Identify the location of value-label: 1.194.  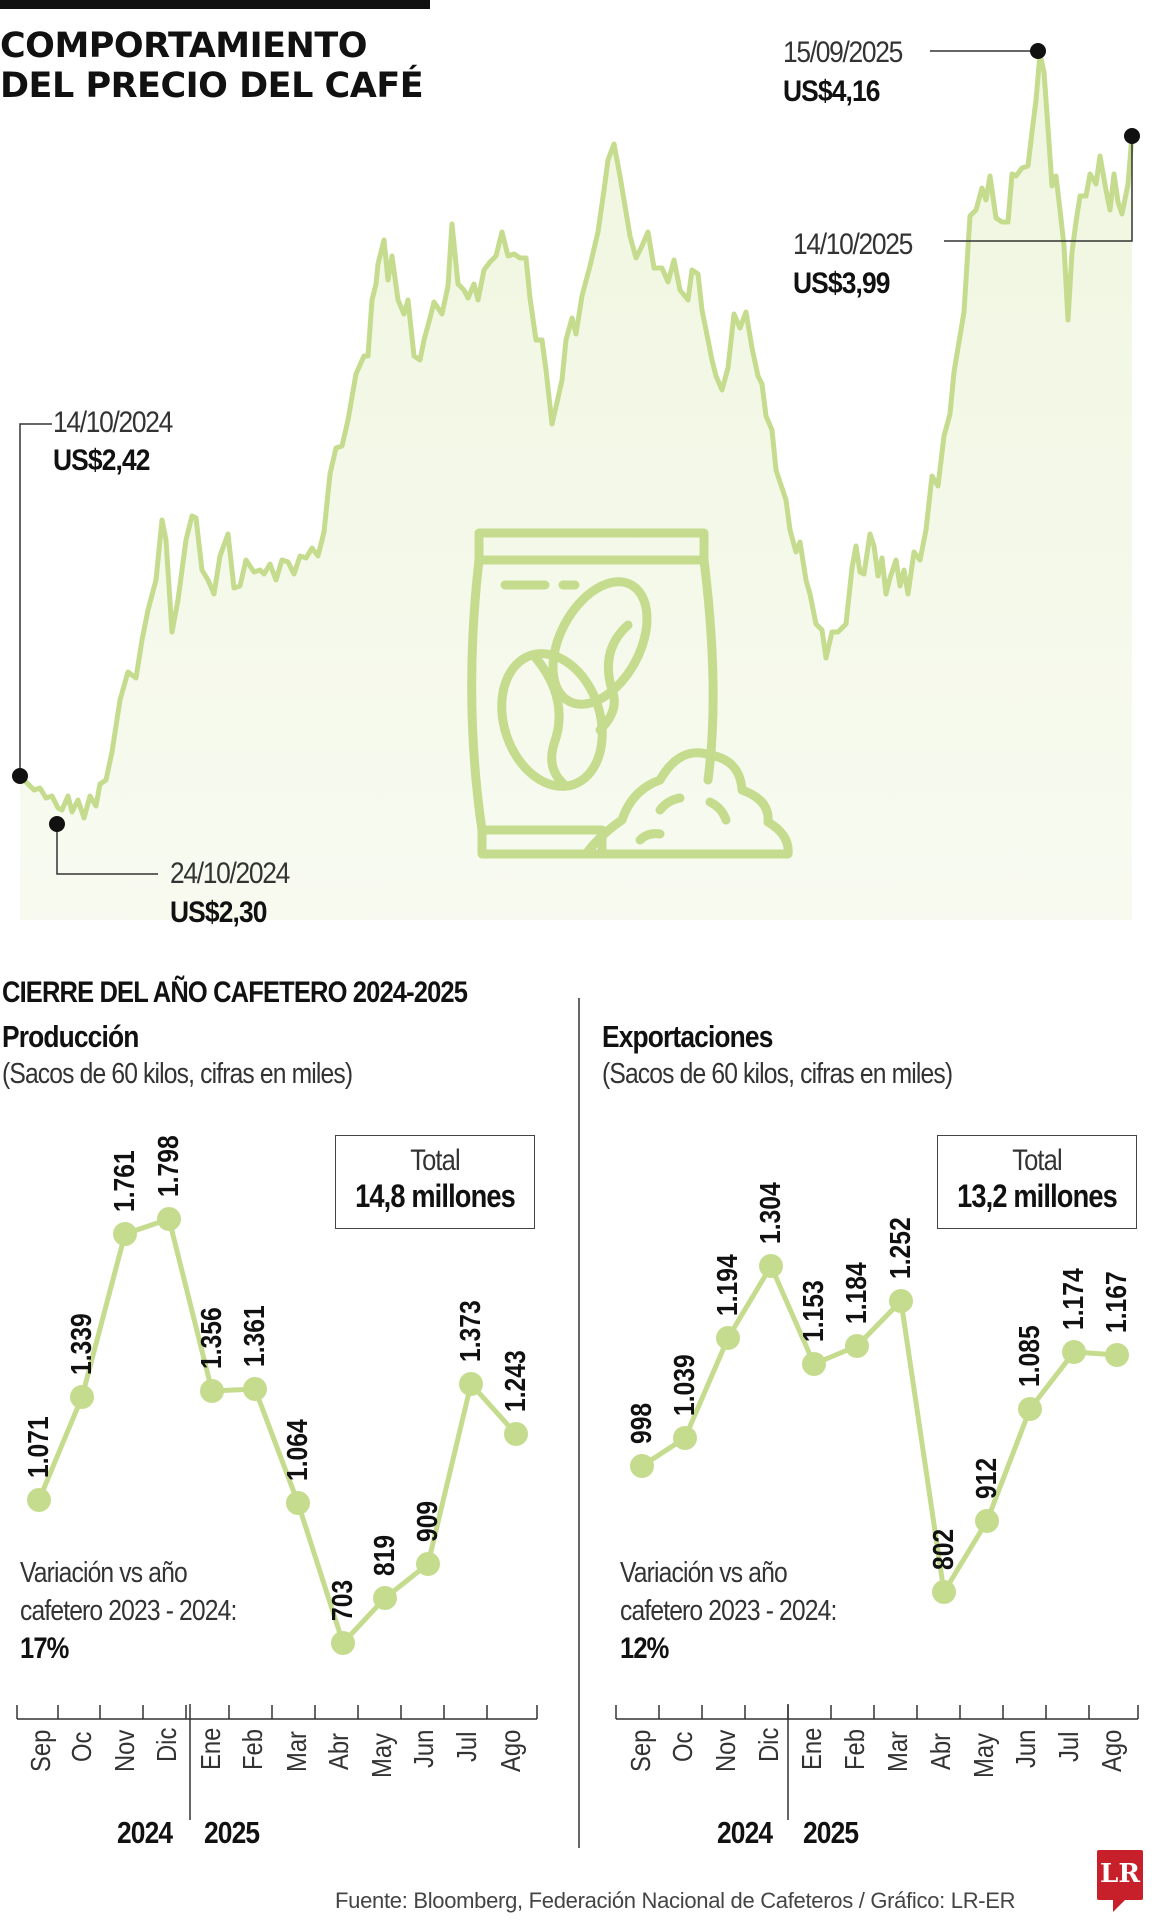
(727, 1285).